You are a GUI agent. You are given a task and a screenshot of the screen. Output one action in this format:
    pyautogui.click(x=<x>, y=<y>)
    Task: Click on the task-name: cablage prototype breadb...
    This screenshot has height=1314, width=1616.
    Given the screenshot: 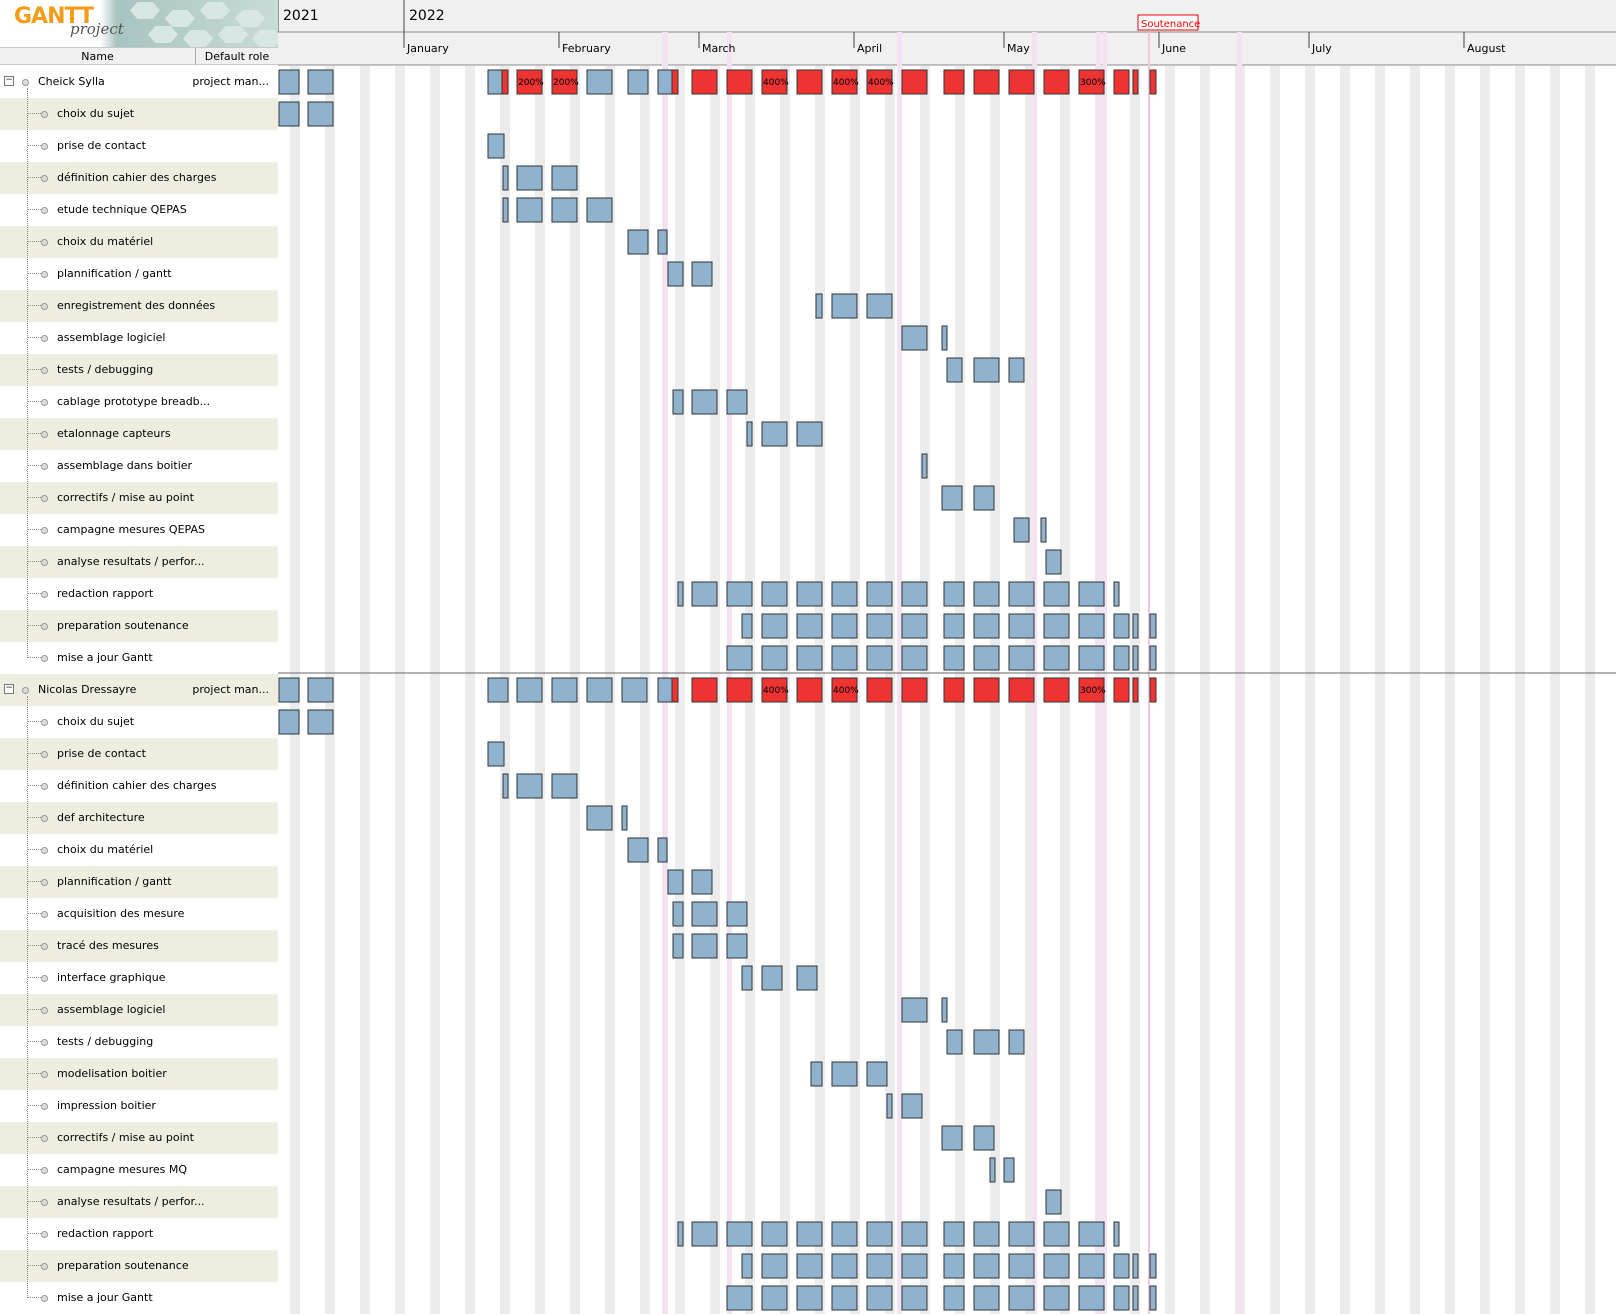 What is the action you would take?
    pyautogui.click(x=134, y=401)
    